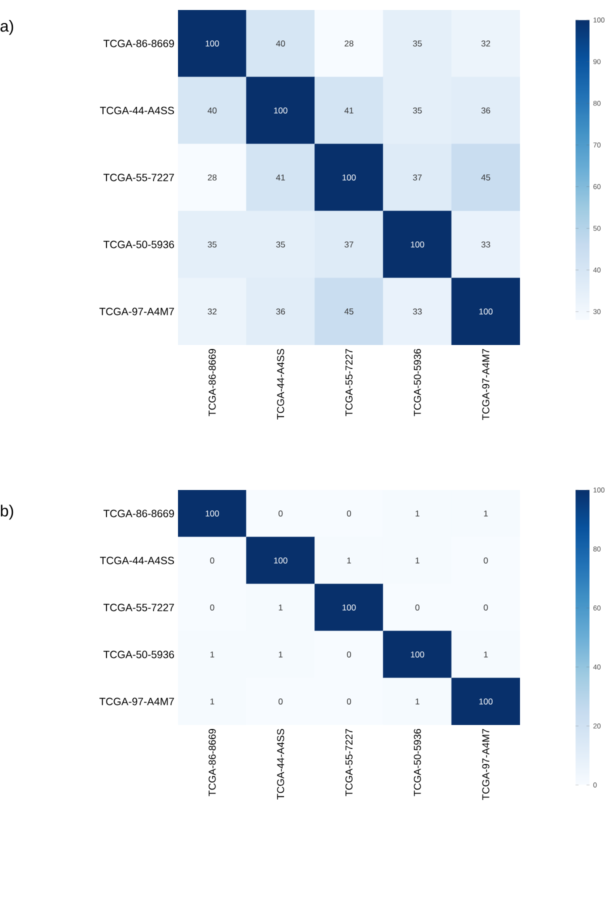  I want to click on text: a), so click(7, 27).